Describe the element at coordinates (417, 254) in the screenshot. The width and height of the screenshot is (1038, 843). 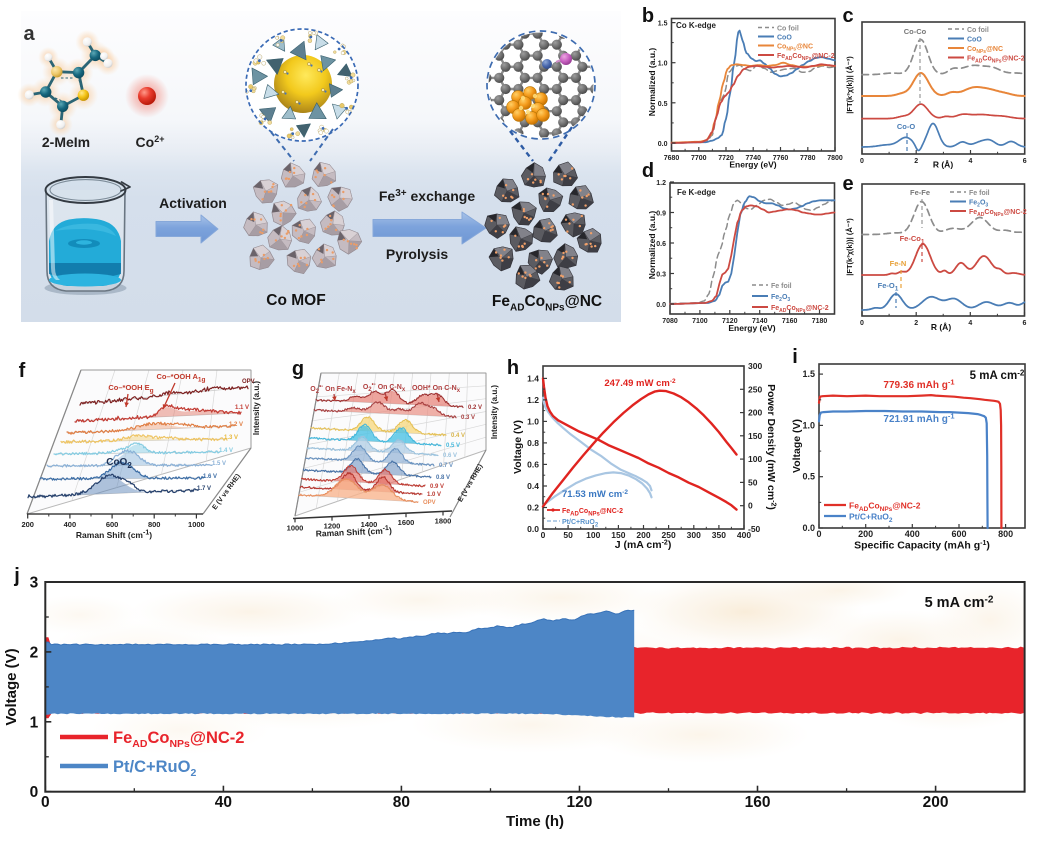
I see `svg-text: Pyrolysis` at that location.